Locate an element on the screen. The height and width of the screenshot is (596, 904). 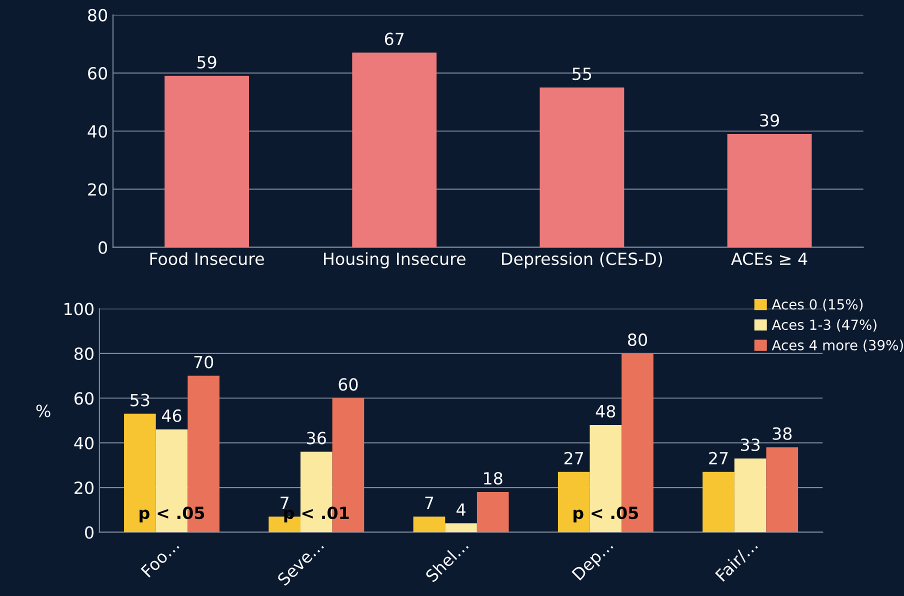
x-tick-label: Food Insecure is located at coordinates (207, 259).